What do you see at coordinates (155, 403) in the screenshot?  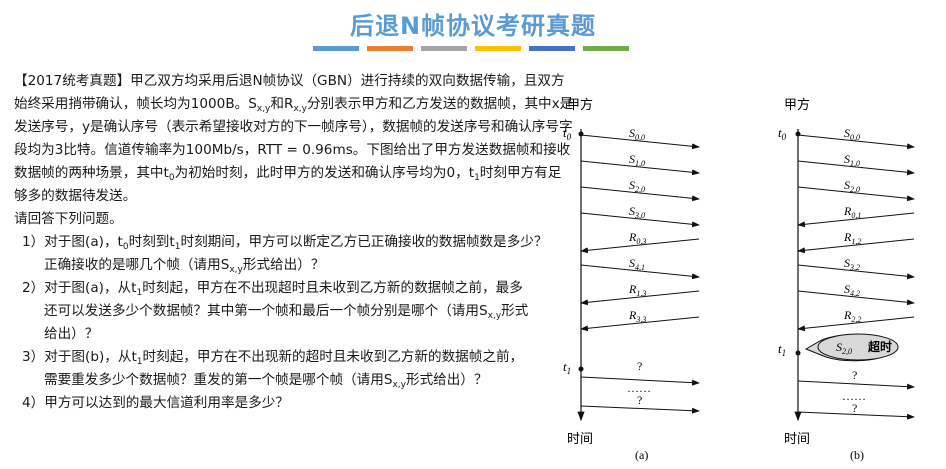 I see `question-4: 4）甲方可以达到的最大信道利用率是多少？` at bounding box center [155, 403].